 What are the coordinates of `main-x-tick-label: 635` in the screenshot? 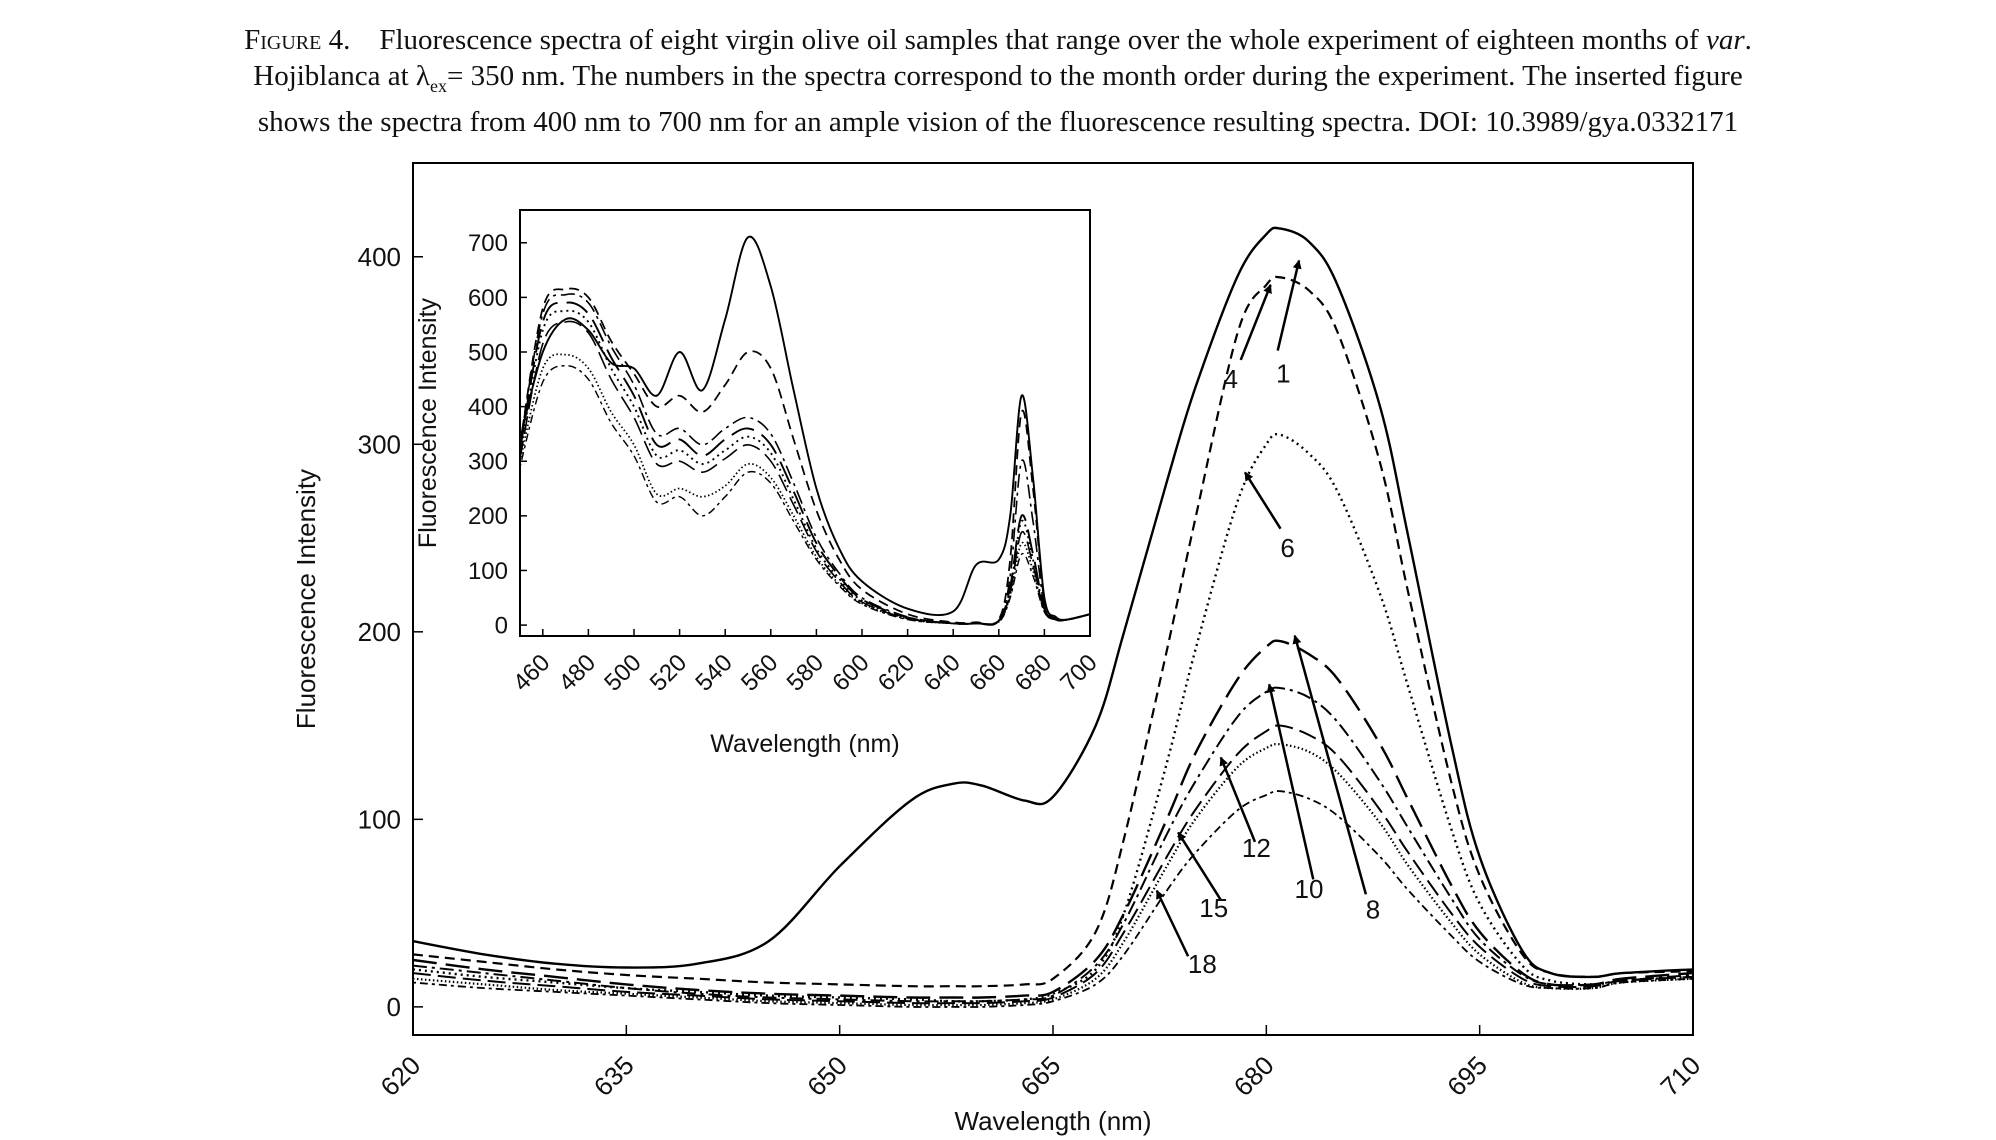 It's located at (614, 1076).